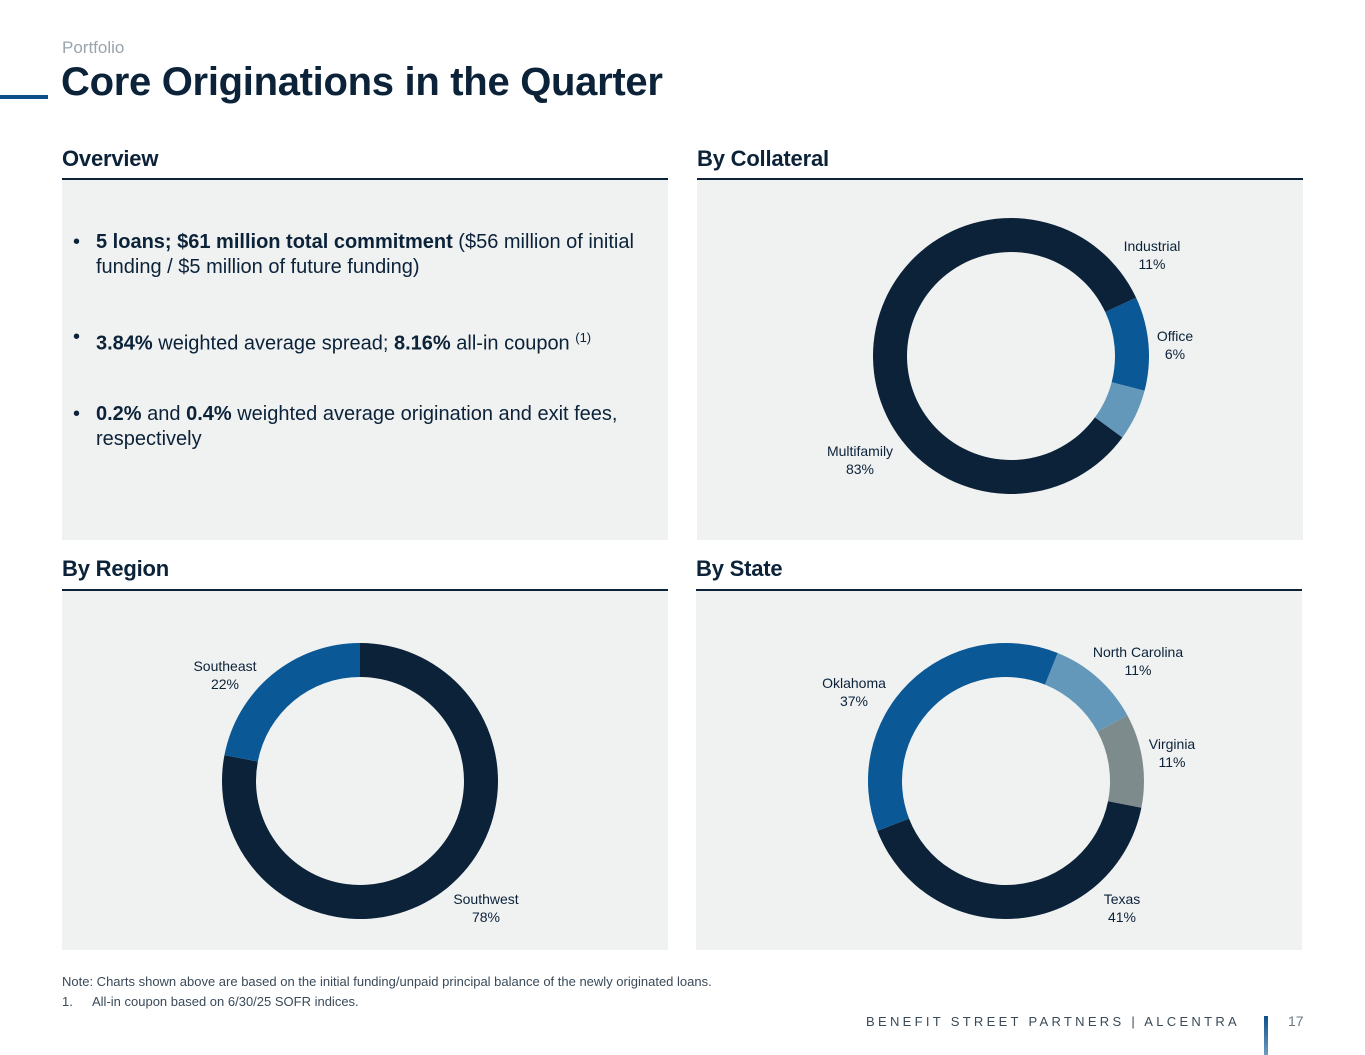  What do you see at coordinates (860, 469) in the screenshot?
I see `percent-label: 83%` at bounding box center [860, 469].